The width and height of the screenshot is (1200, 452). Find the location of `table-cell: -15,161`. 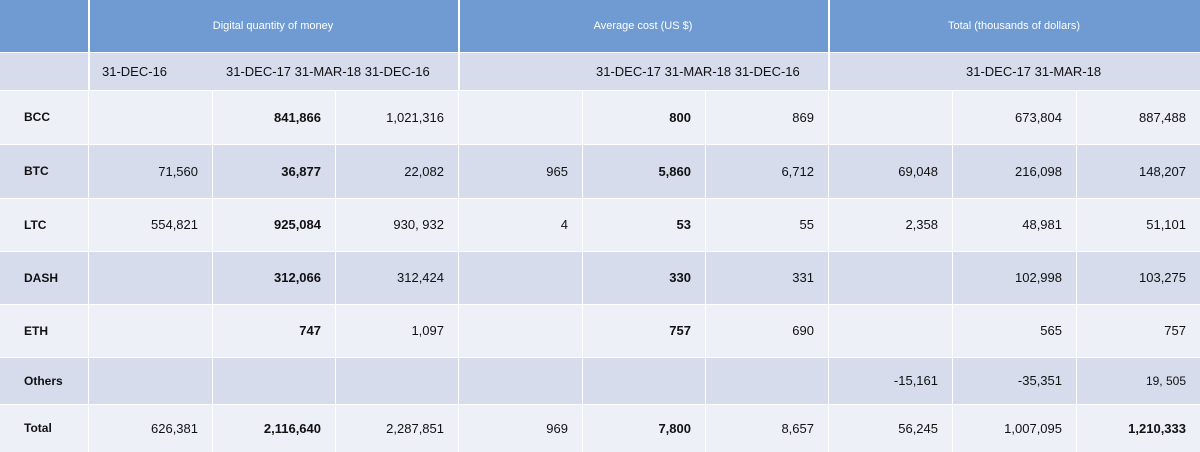

table-cell: -15,161 is located at coordinates (890, 380).